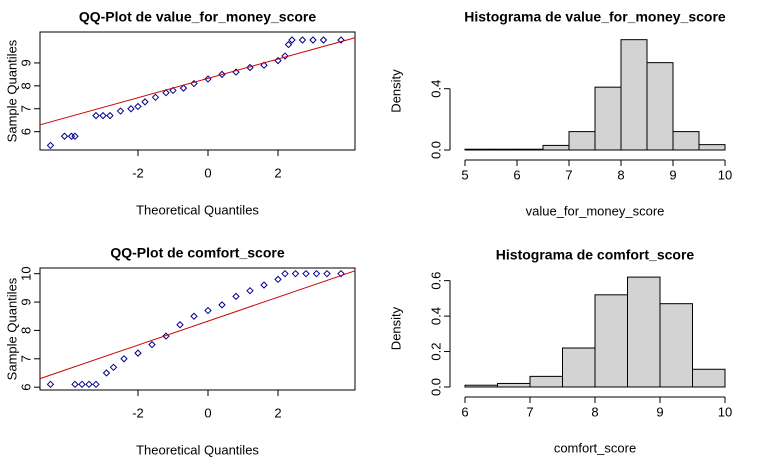 This screenshot has height=475, width=770. I want to click on chart-title: QQ-Plot de value_for_money_score, so click(198, 17).